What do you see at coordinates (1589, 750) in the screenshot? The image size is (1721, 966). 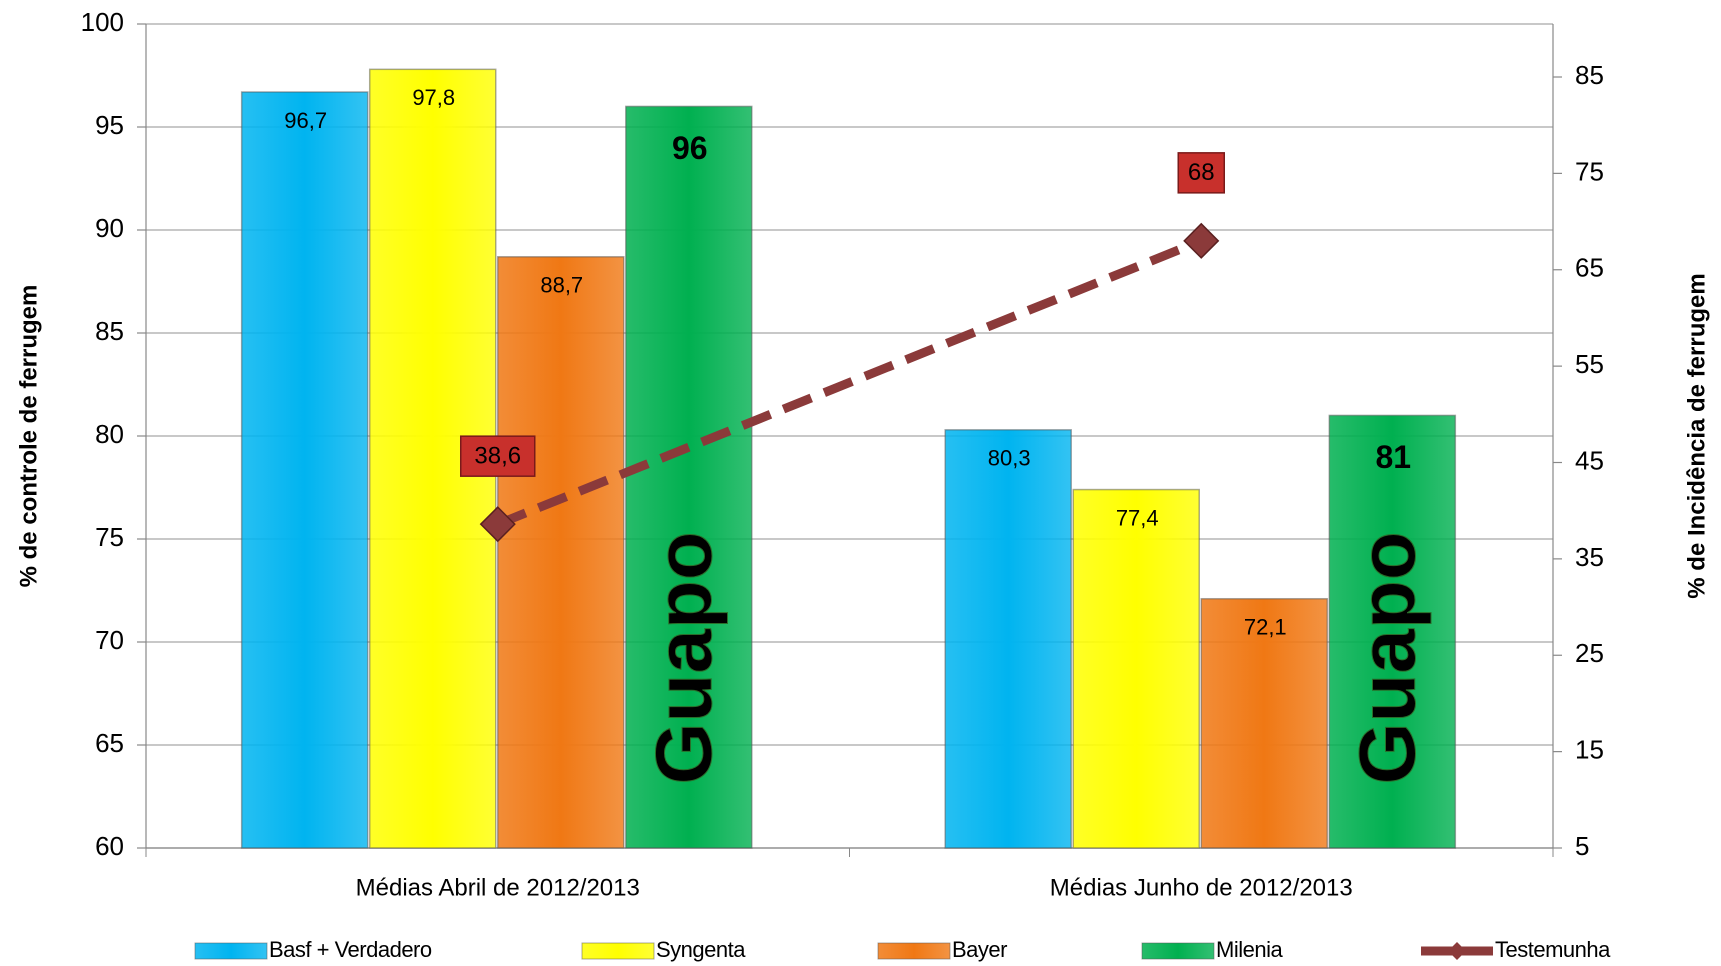 I see `y2-tick-label: 15` at bounding box center [1589, 750].